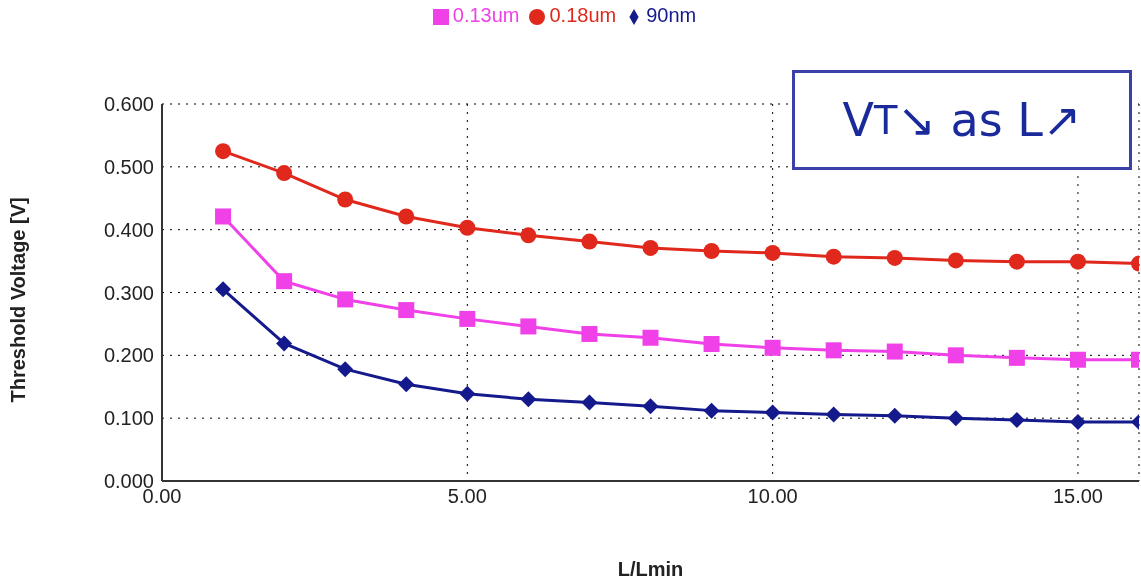 The image size is (1141, 582). I want to click on y-tick-label: 0.100, so click(128, 418).